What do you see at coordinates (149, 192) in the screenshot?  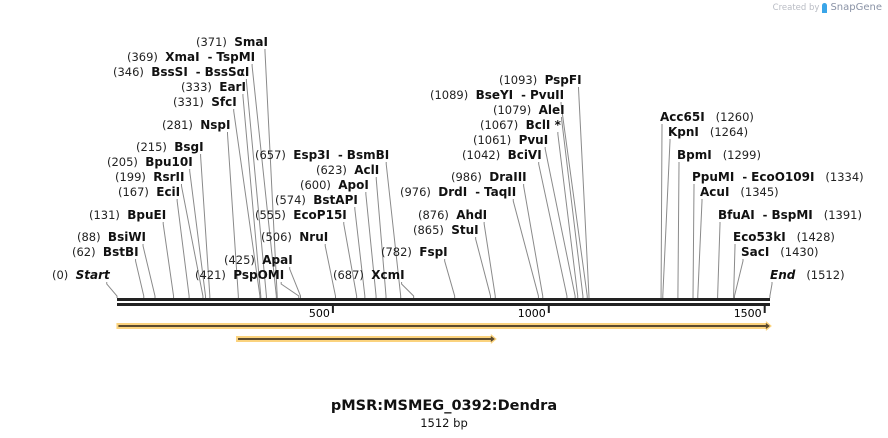 I see `site-label-ecii: (167) EciI` at bounding box center [149, 192].